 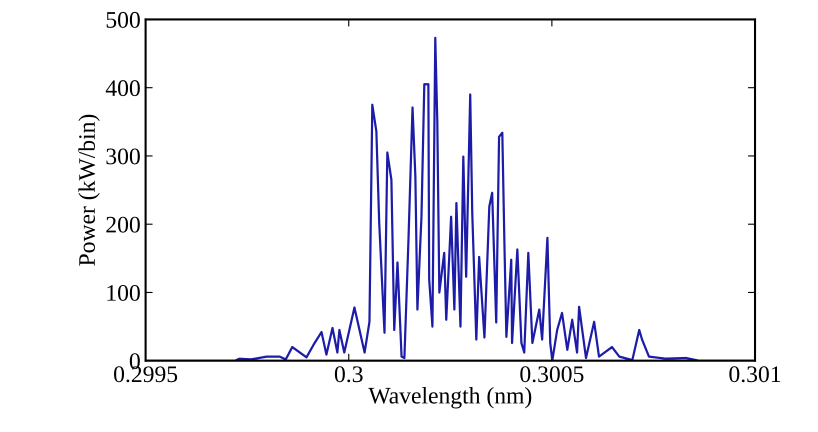 I want to click on x-tick-label: 0.3, so click(x=348, y=374).